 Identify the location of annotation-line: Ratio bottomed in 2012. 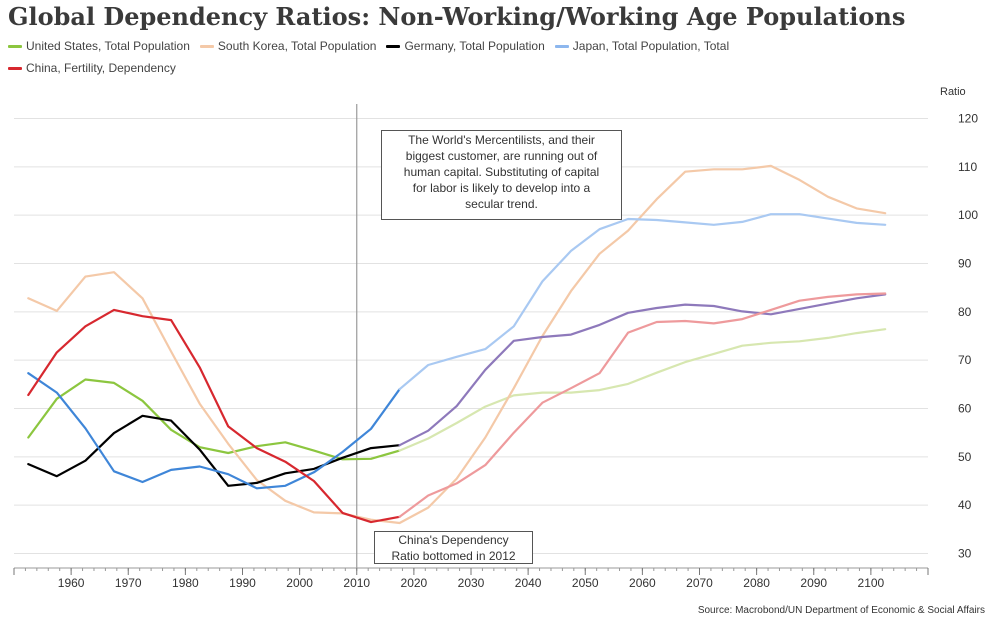
(453, 556).